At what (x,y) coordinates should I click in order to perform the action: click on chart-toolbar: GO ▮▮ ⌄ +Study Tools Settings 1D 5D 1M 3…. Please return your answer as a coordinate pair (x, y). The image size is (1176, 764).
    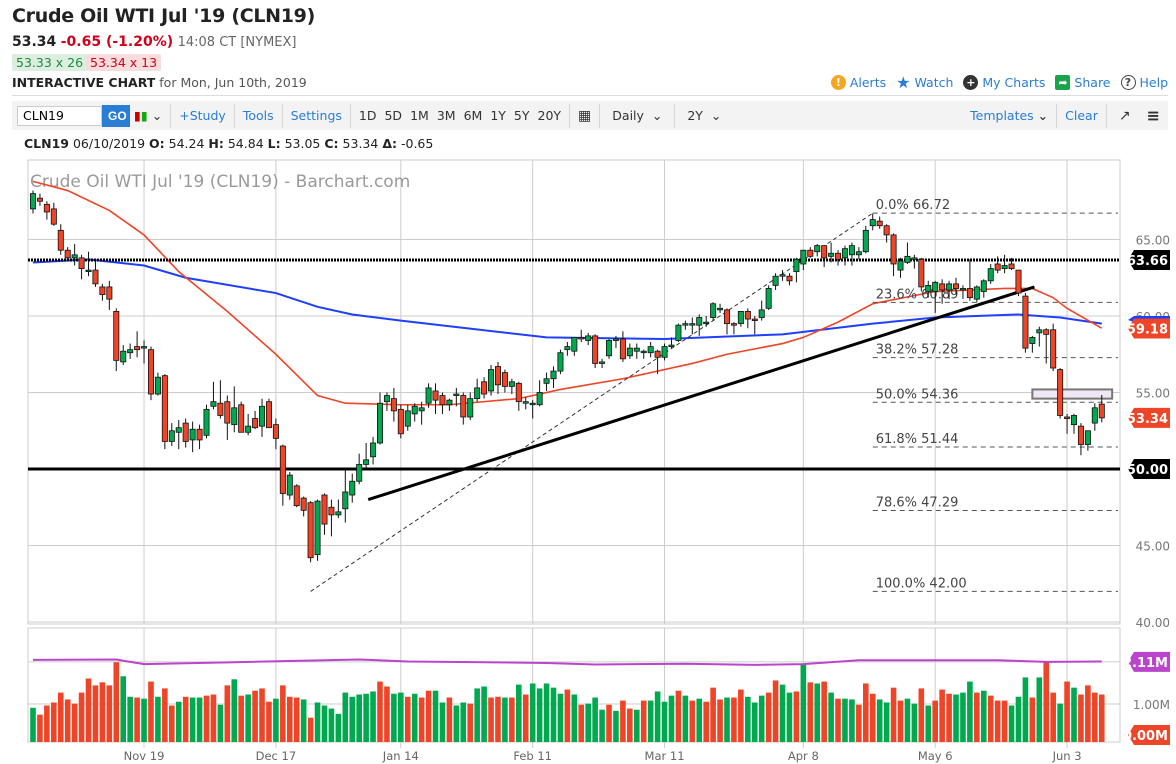
    Looking at the image, I should click on (590, 115).